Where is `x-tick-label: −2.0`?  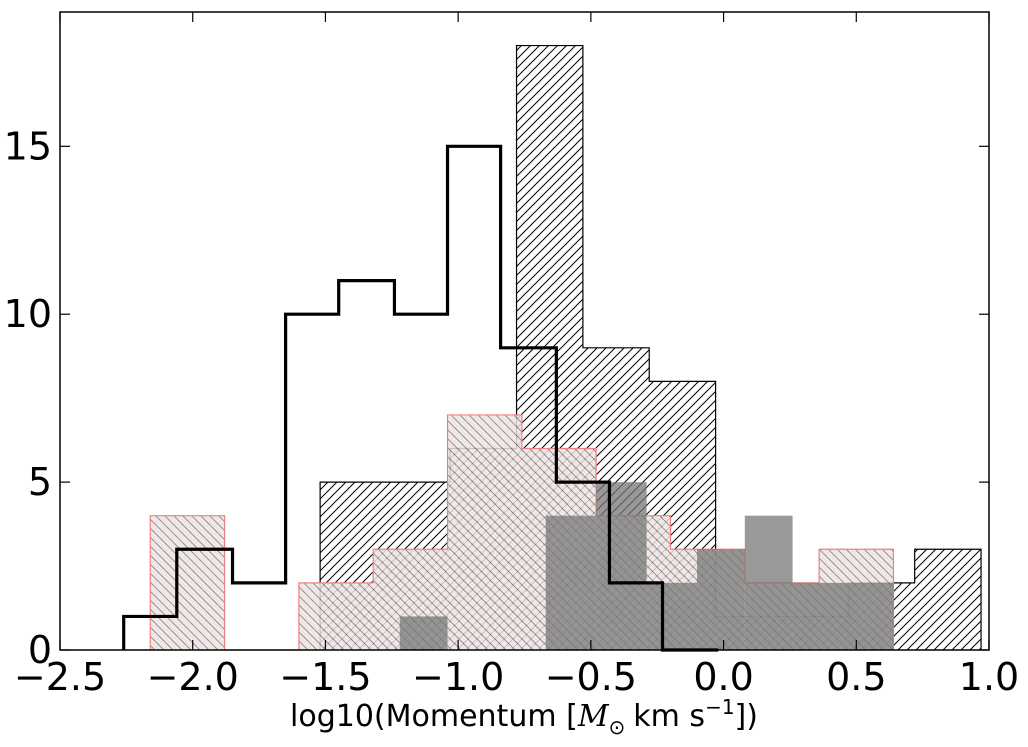 x-tick-label: −2.0 is located at coordinates (193, 677).